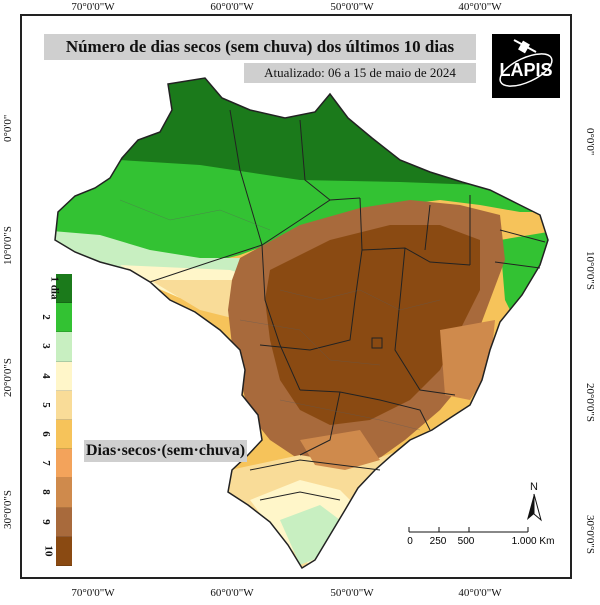 The height and width of the screenshot is (605, 600). Describe the element at coordinates (410, 541) in the screenshot. I see `scale-label: 0` at that location.